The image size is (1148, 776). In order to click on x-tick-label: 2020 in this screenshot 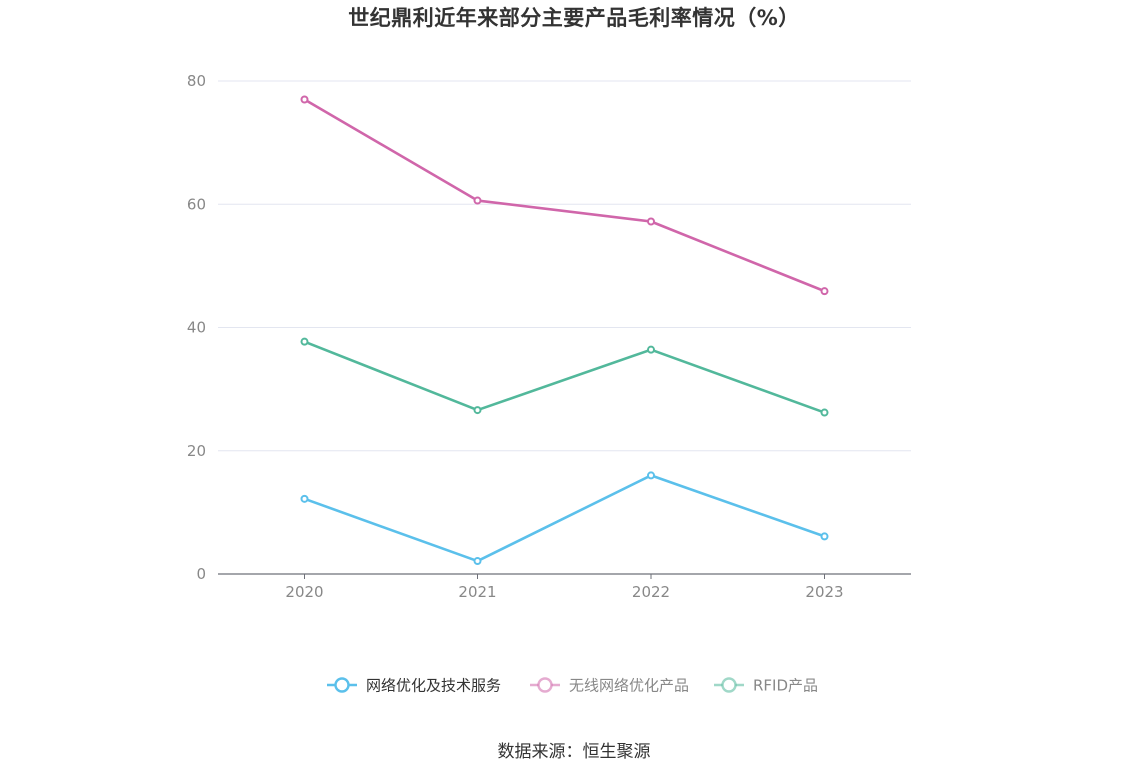, I will do `click(304, 592)`.